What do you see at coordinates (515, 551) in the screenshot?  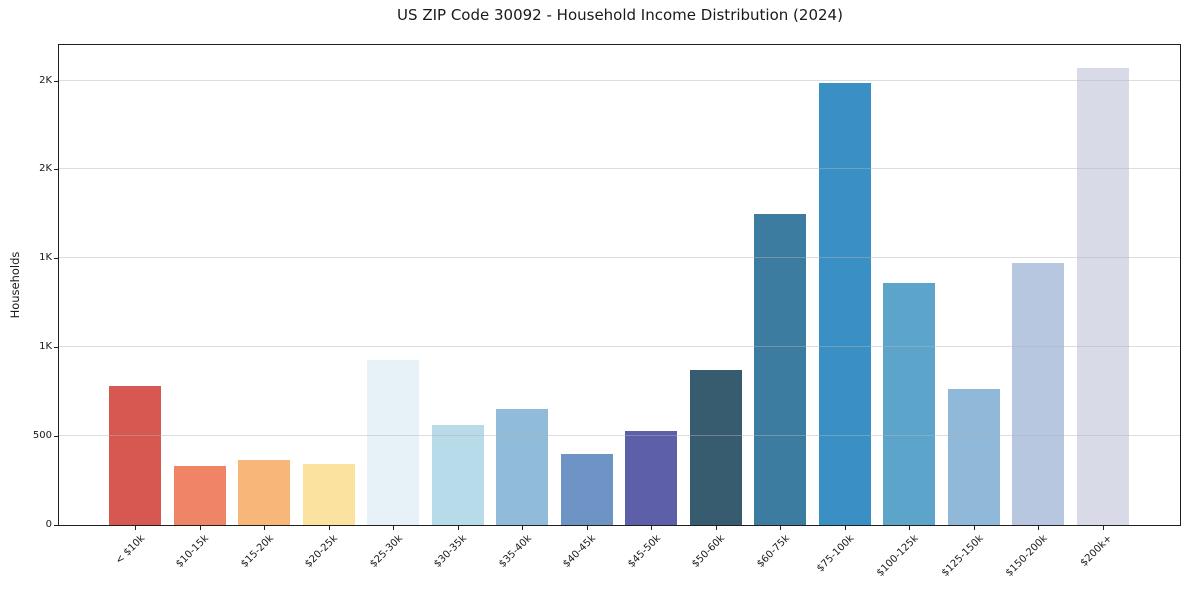 I see `x-tick-label: $35-40k` at bounding box center [515, 551].